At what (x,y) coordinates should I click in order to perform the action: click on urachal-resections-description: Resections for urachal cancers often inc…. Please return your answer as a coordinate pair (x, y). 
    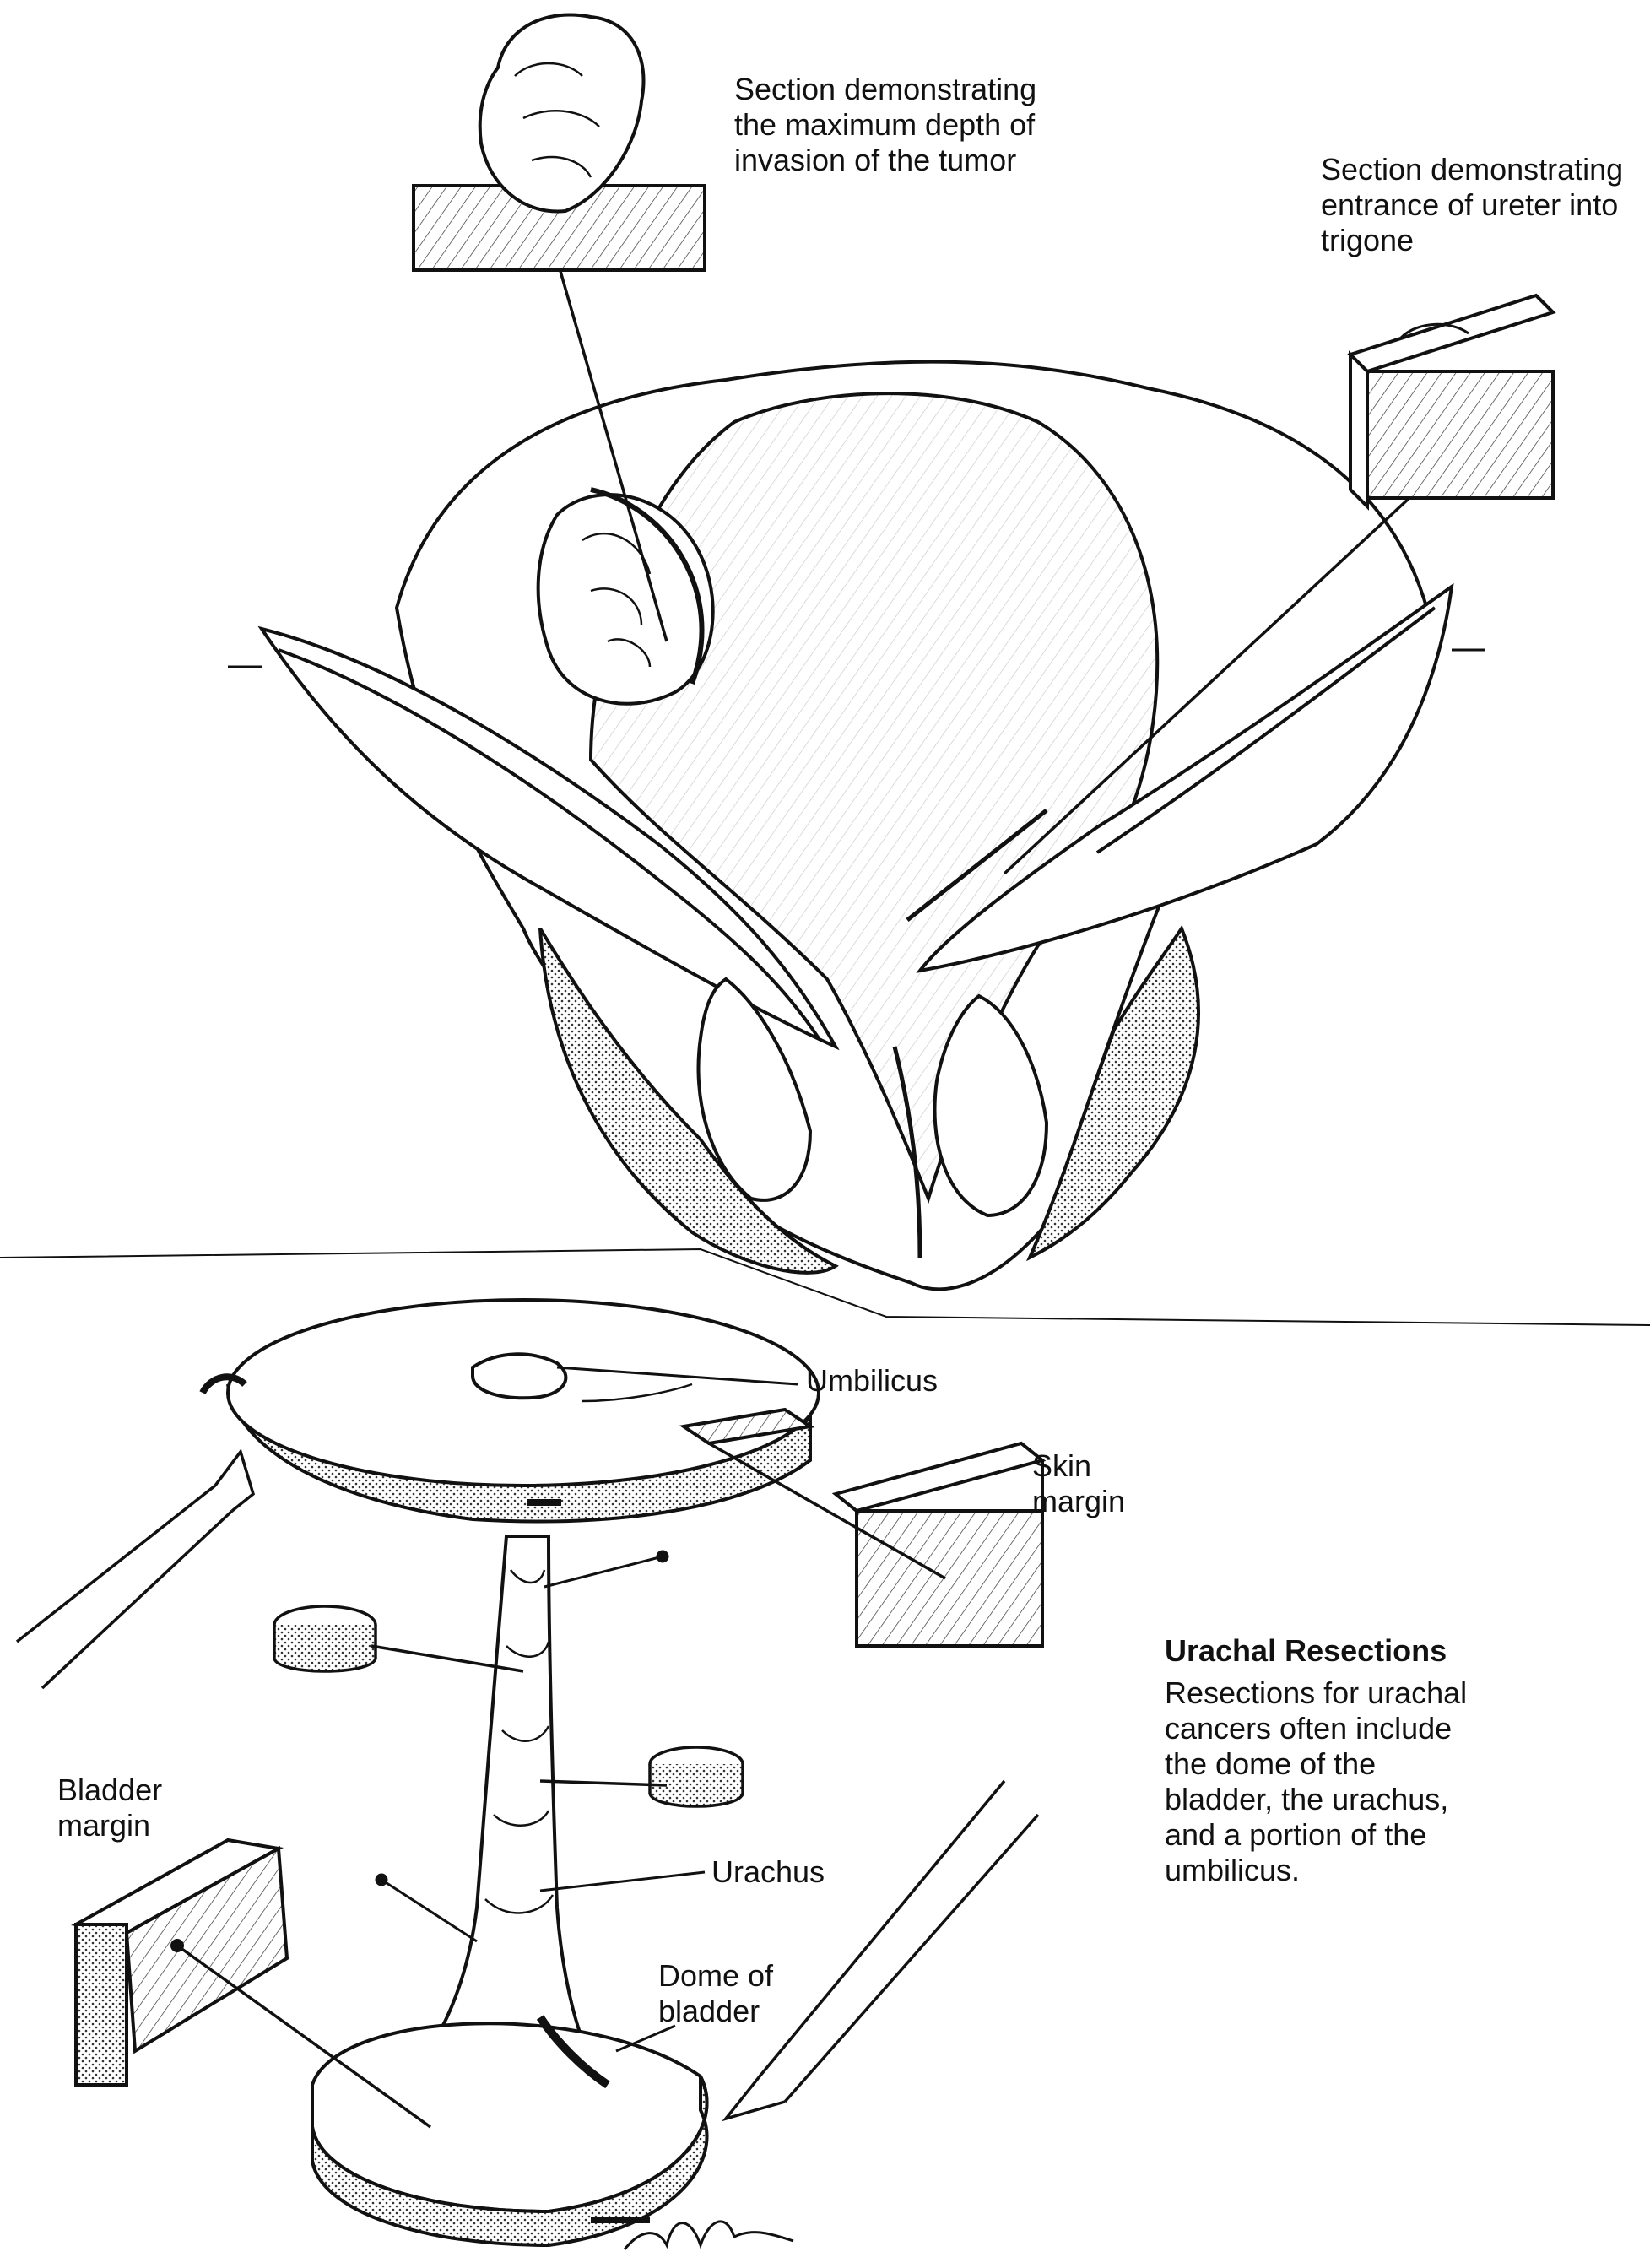
    Looking at the image, I should click on (1316, 1781).